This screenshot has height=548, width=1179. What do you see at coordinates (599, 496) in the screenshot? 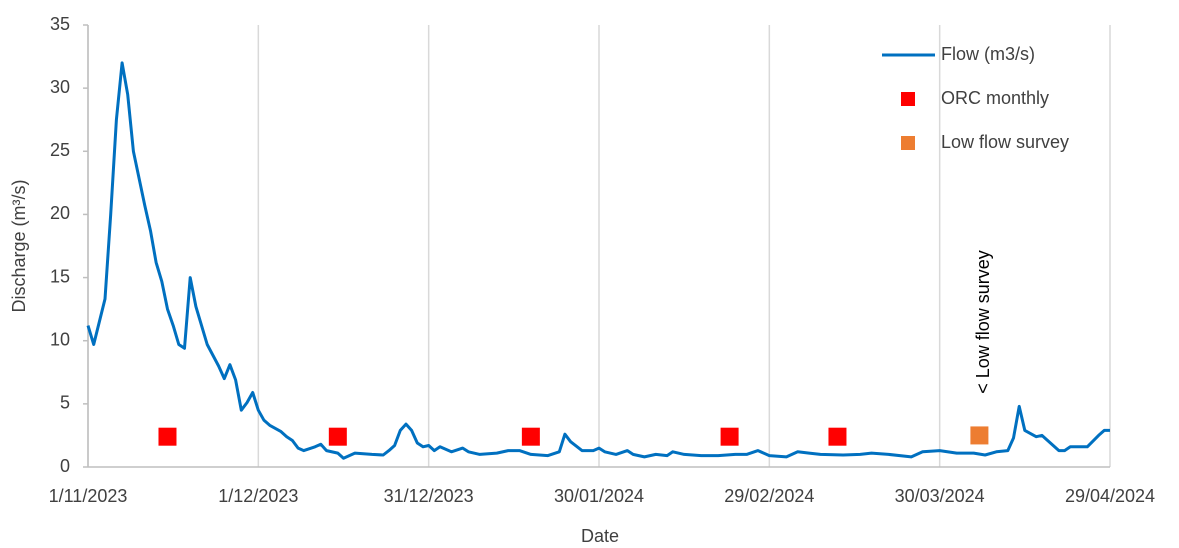
I see `x-tick-label: 30/01/2024` at bounding box center [599, 496].